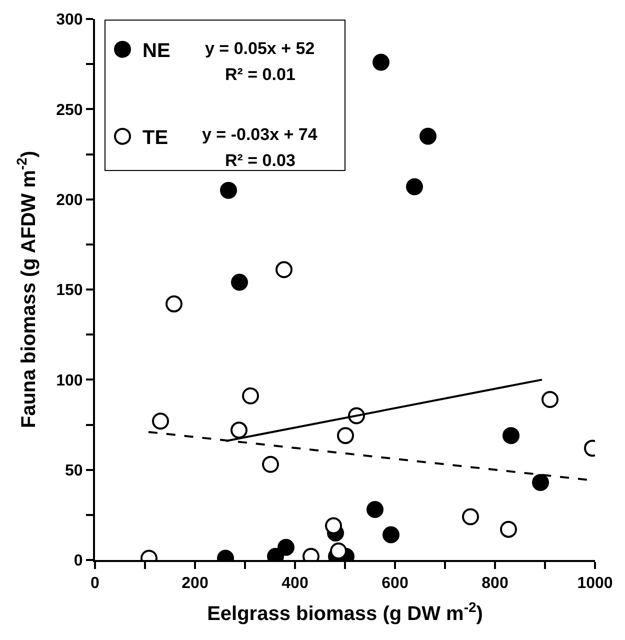  Describe the element at coordinates (95, 583) in the screenshot. I see `x-tick-label: 0` at that location.